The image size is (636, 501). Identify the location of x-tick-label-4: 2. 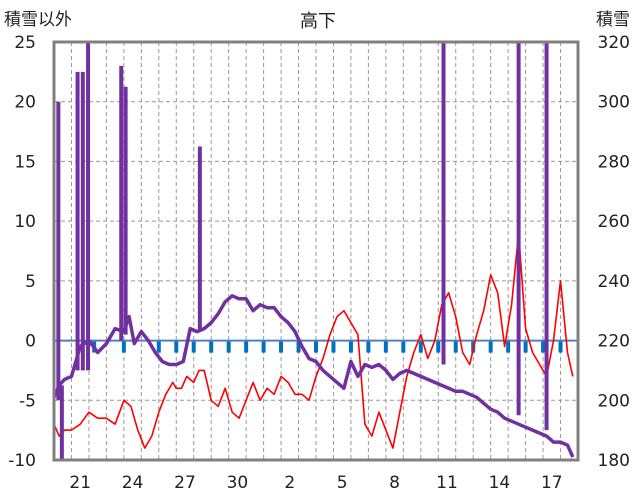
(289, 483).